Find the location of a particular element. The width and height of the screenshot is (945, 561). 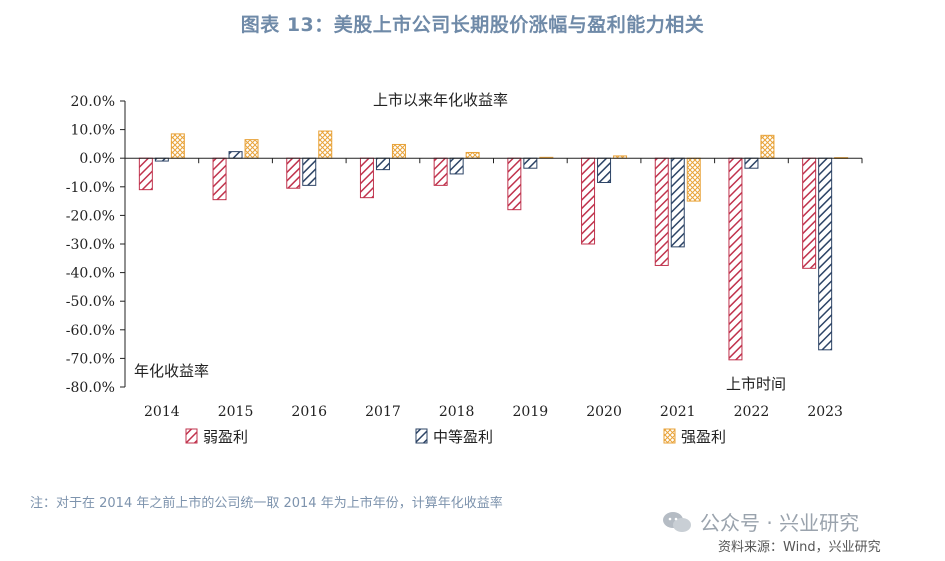

bar-3-2018 is located at coordinates (472, 155).